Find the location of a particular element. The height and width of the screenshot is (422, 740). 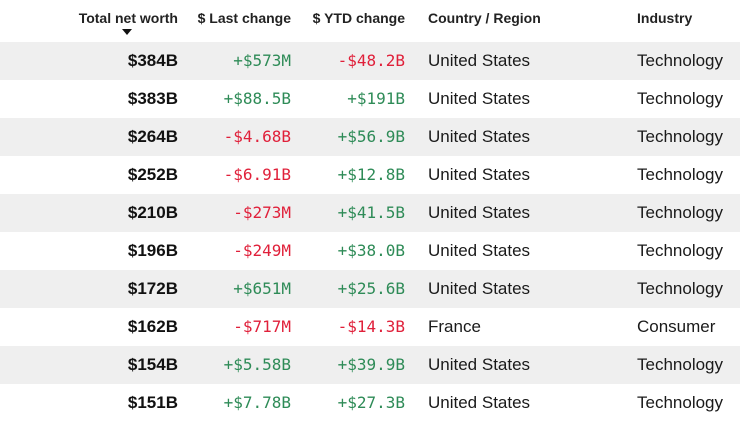

net-worth-cell: $154B is located at coordinates (152, 364).